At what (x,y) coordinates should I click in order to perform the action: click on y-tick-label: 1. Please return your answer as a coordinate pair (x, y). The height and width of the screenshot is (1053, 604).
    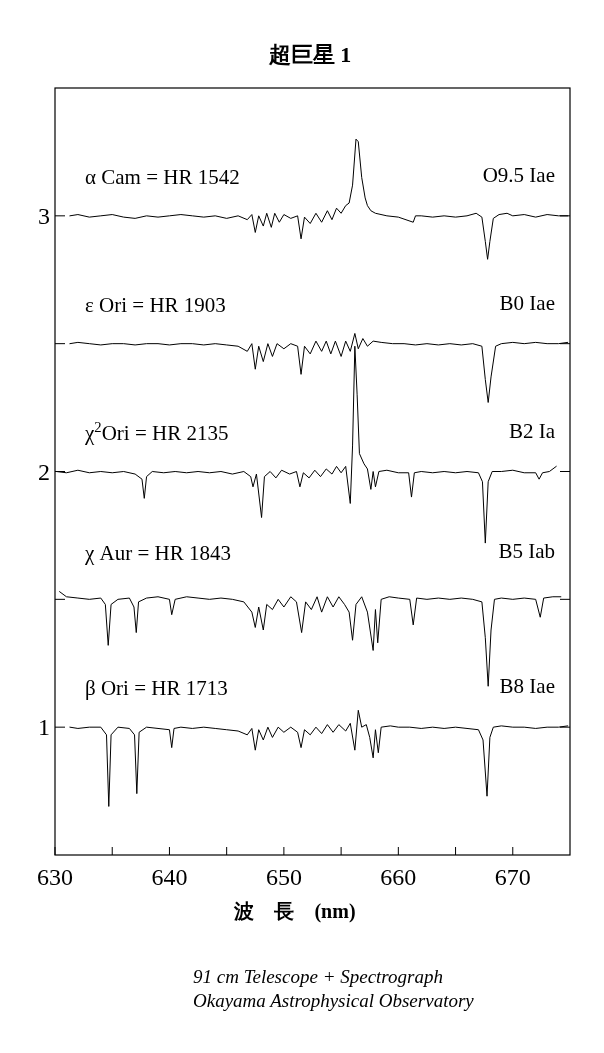
    Looking at the image, I should click on (44, 727).